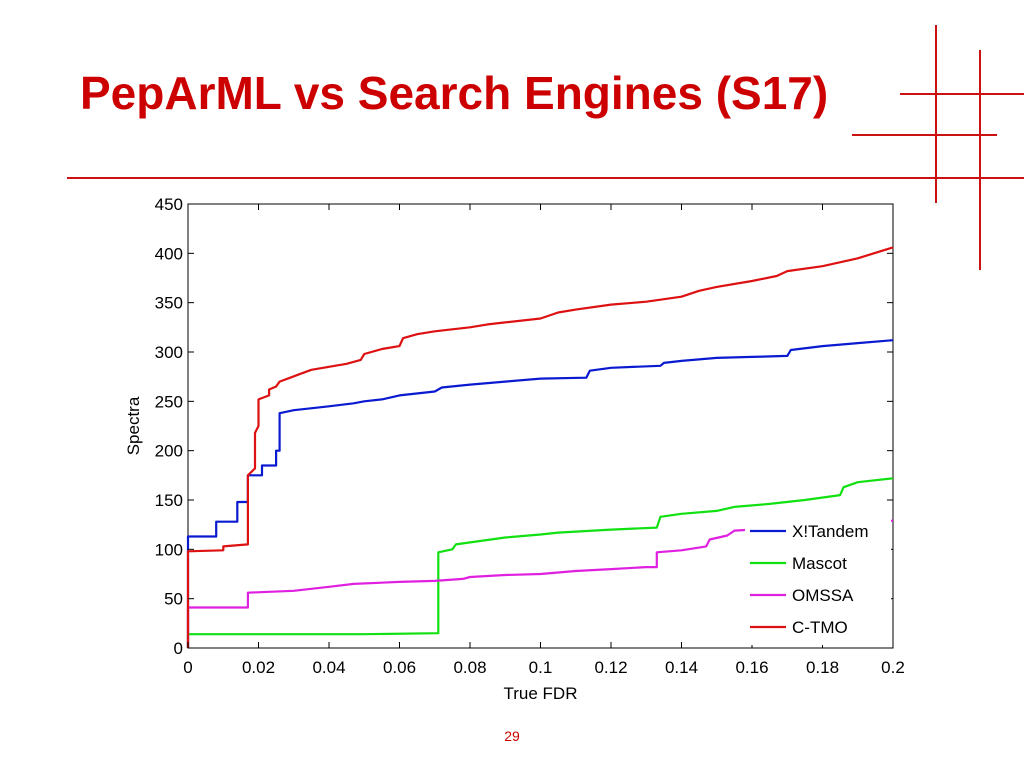 The image size is (1024, 768). I want to click on x-tick-label: 0.14, so click(681, 667).